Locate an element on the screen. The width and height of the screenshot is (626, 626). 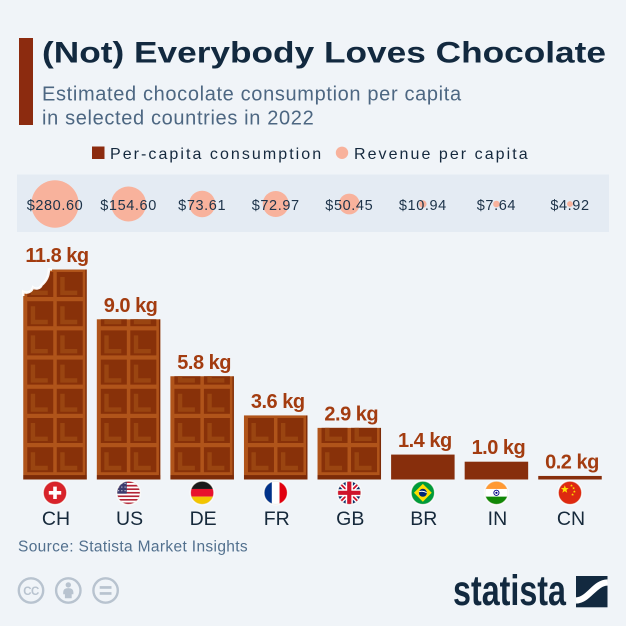
svg-text: BR is located at coordinates (423, 519).